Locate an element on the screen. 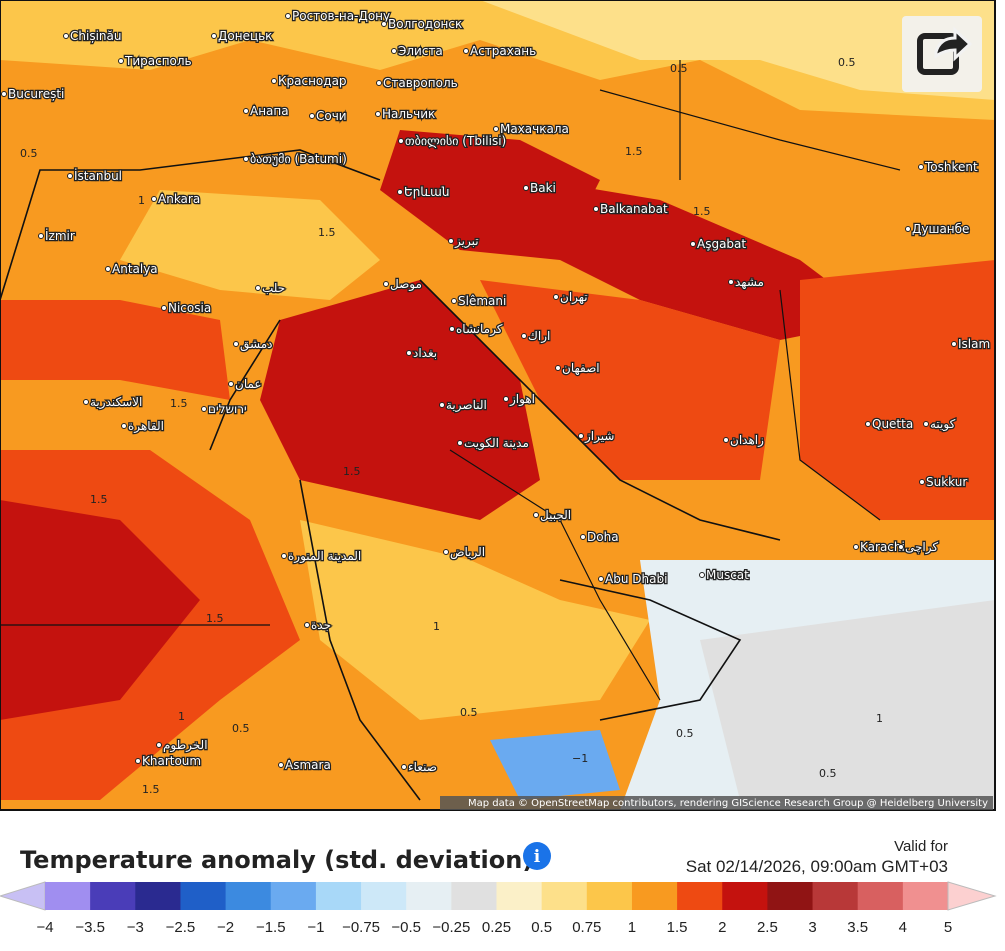 The image size is (1005, 951). city-label: Toshkent is located at coordinates (951, 167).